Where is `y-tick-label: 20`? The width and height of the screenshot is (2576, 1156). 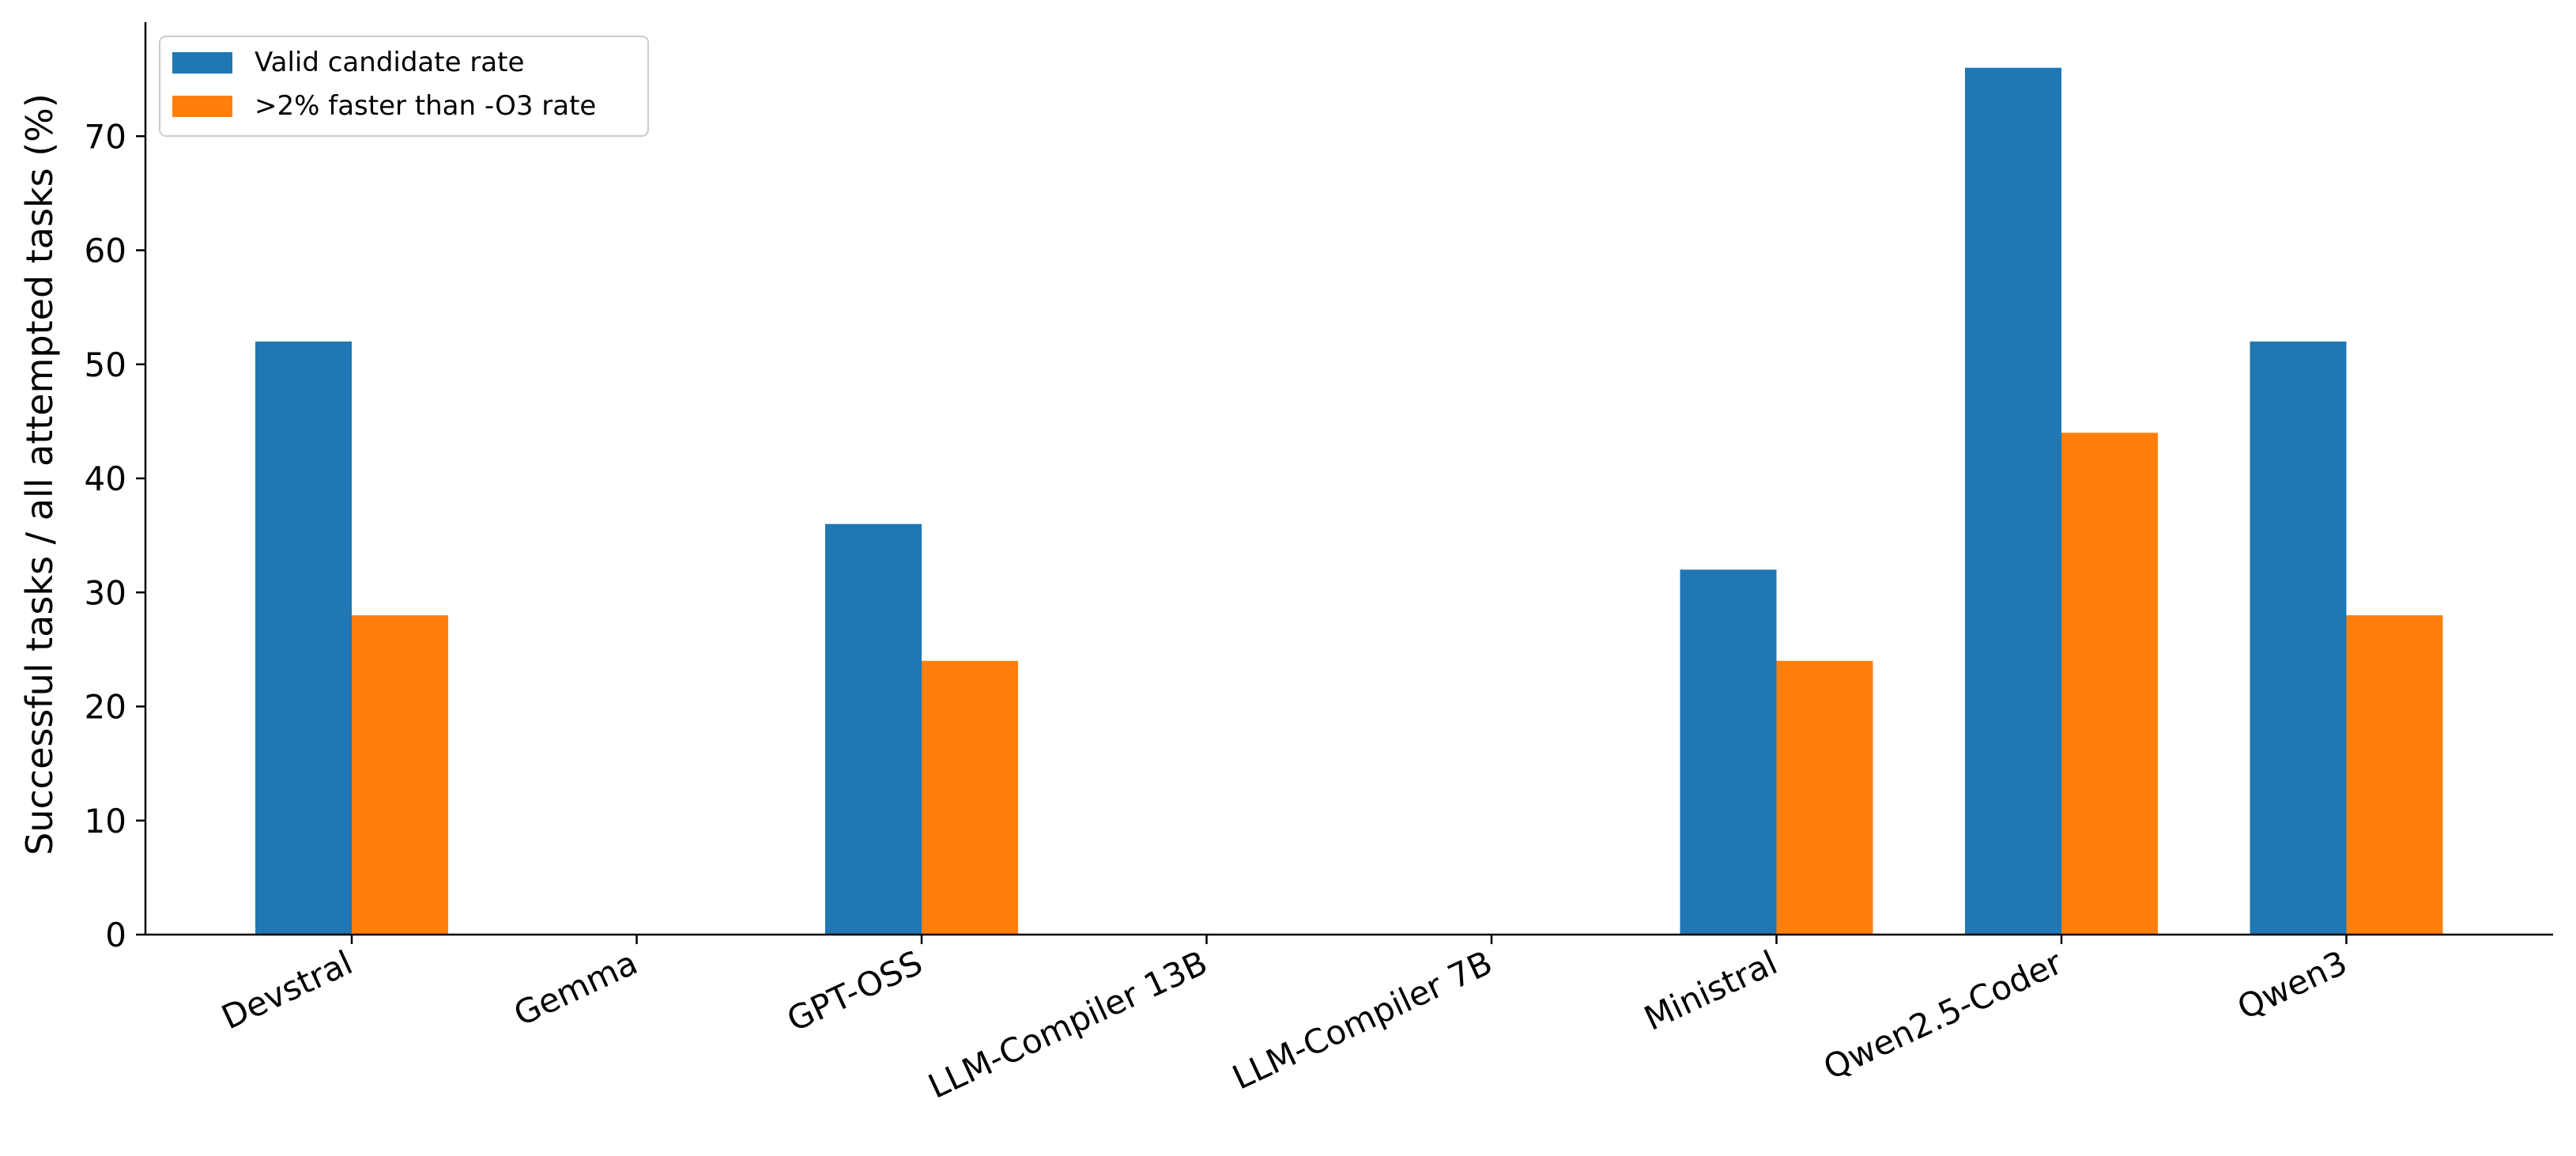 y-tick-label: 20 is located at coordinates (106, 707).